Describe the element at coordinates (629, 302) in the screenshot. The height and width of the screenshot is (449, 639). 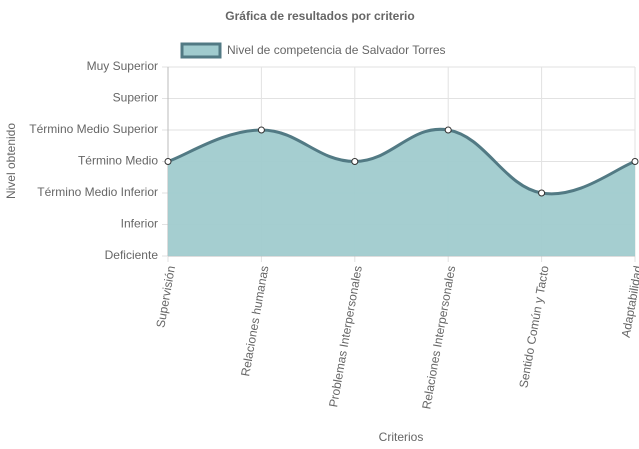
I see `x-tick-label: Adaptabilidad` at that location.